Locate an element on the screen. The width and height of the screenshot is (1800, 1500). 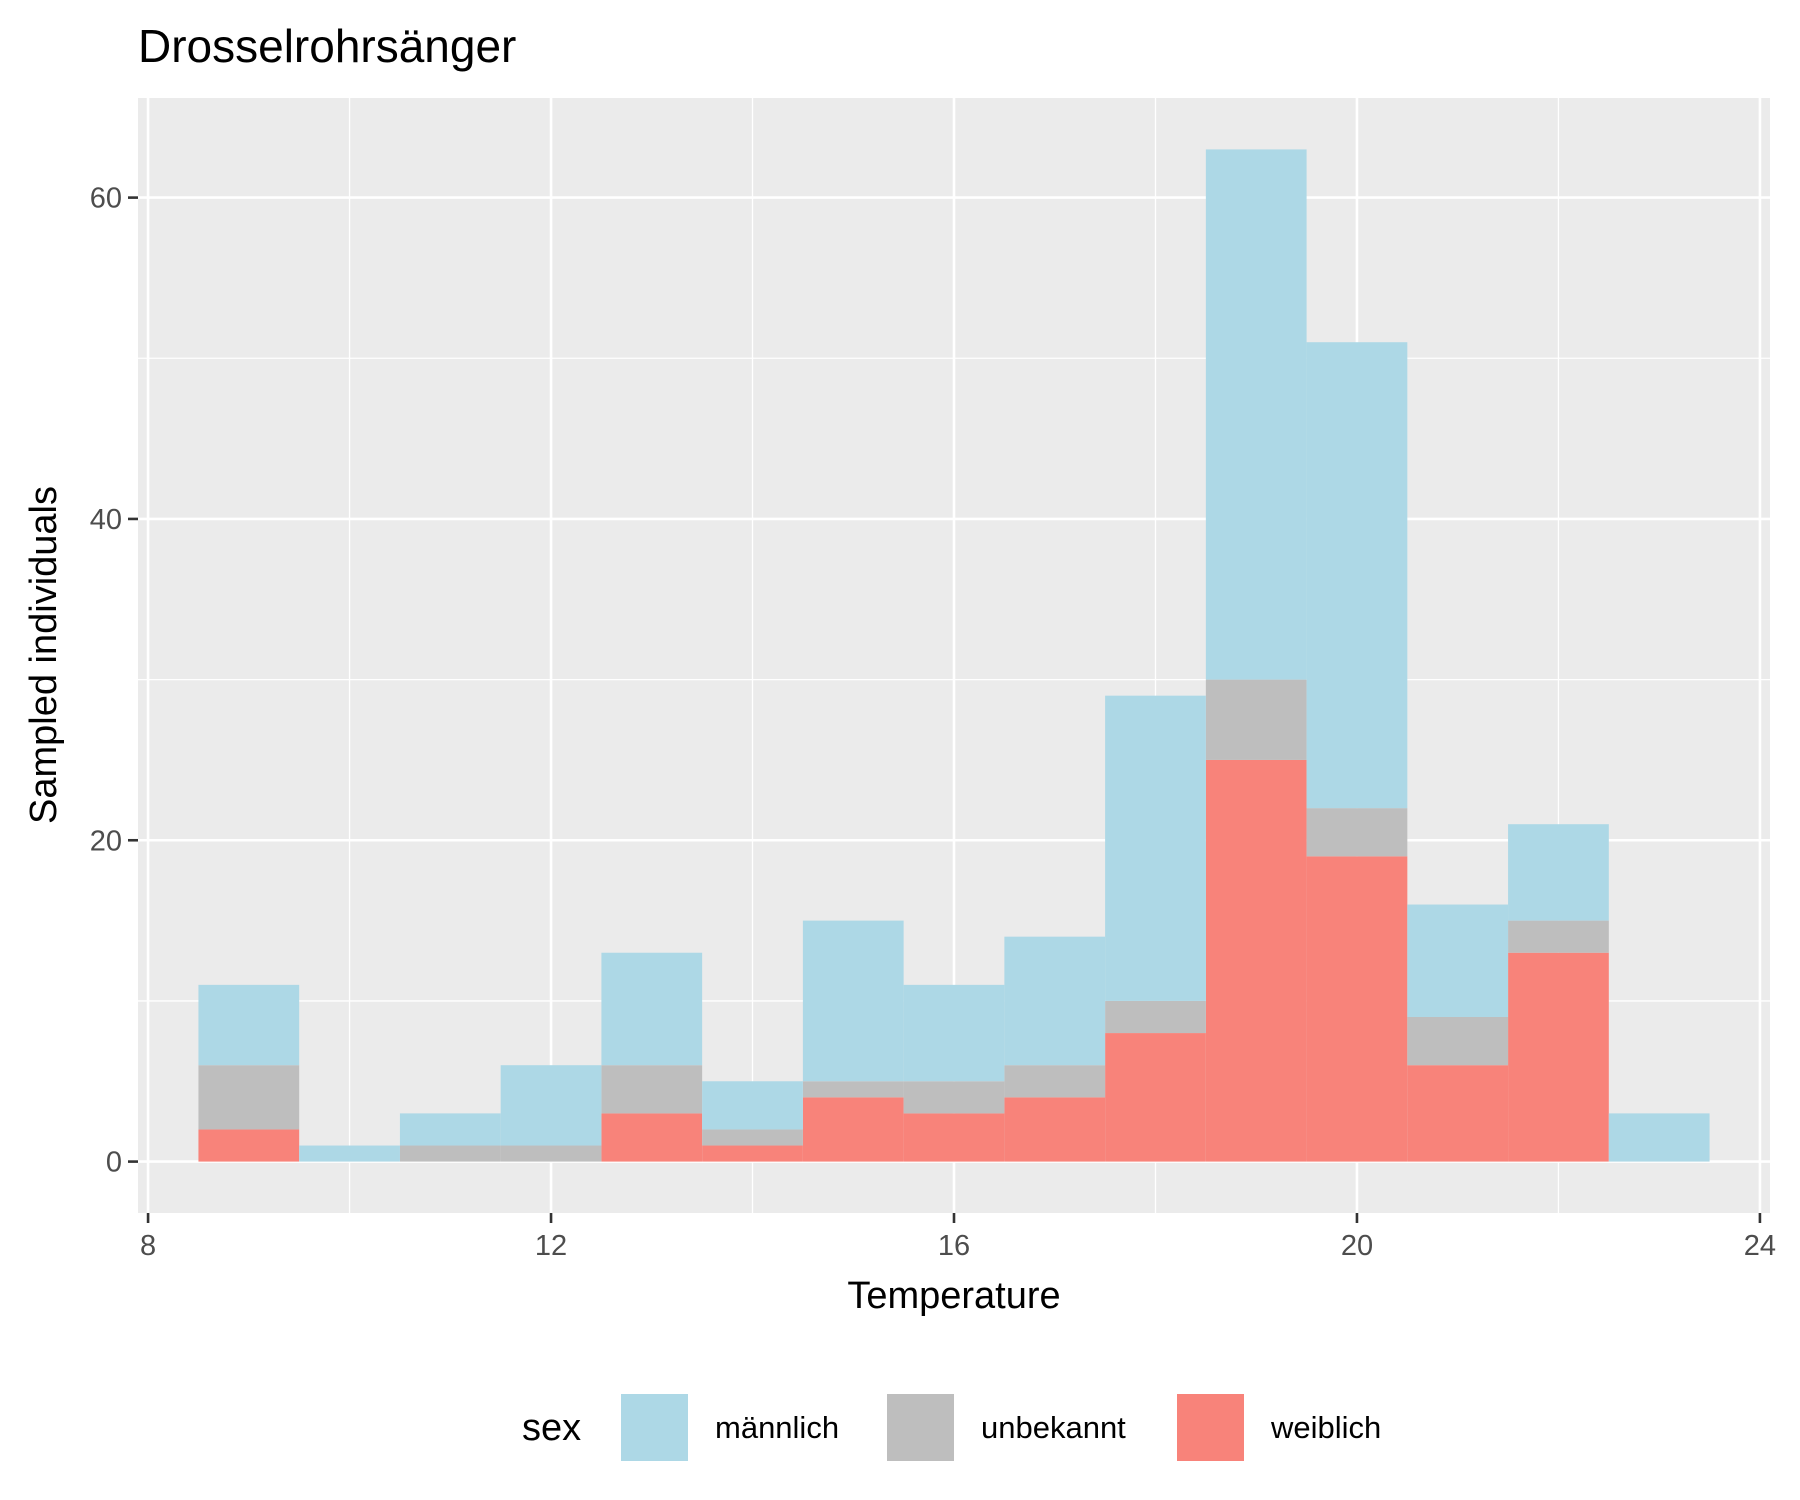
x-tick-label: 16 is located at coordinates (954, 1246).